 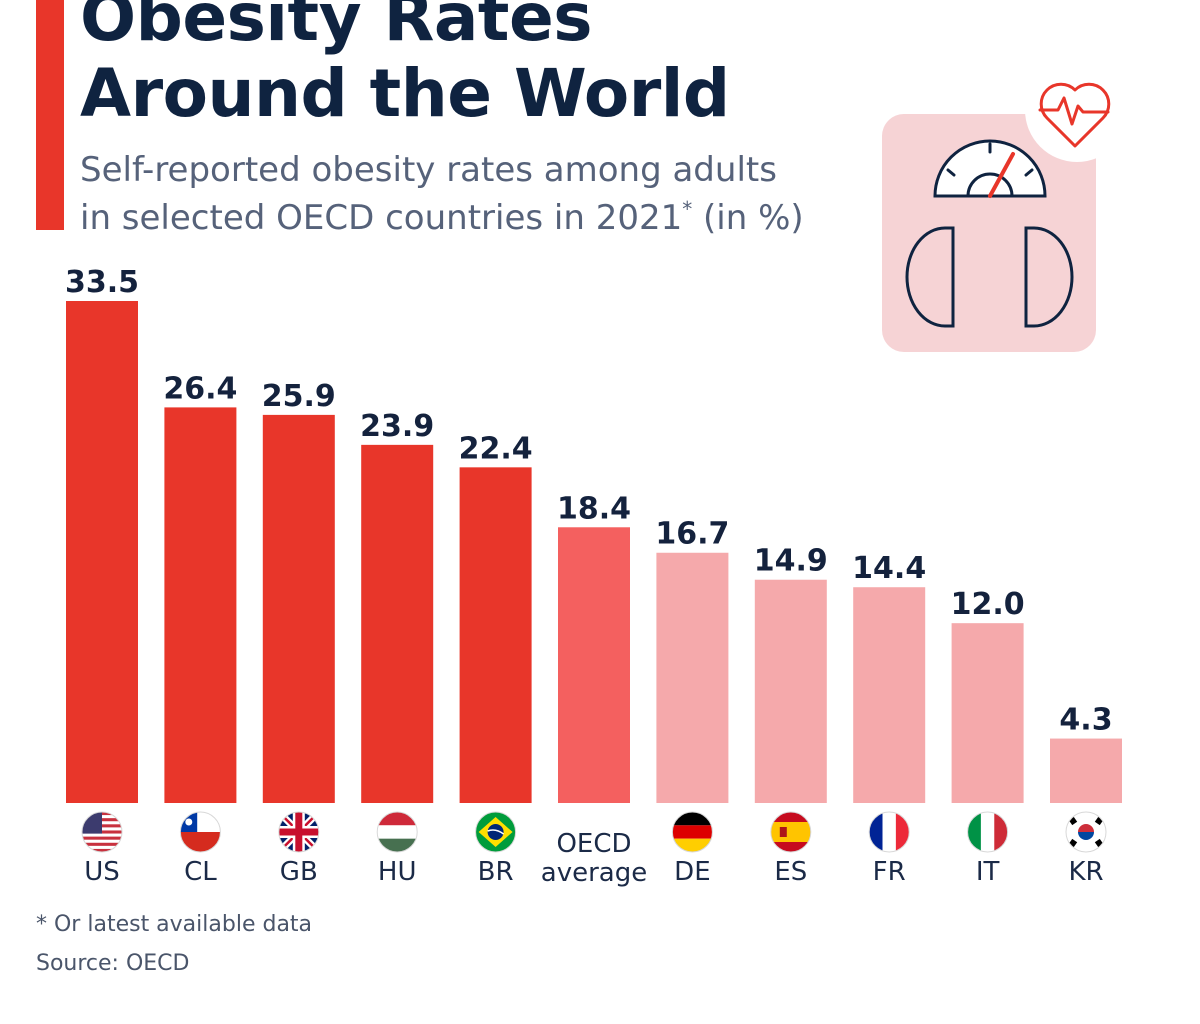 I want to click on us-flag-icon, so click(x=102, y=832).